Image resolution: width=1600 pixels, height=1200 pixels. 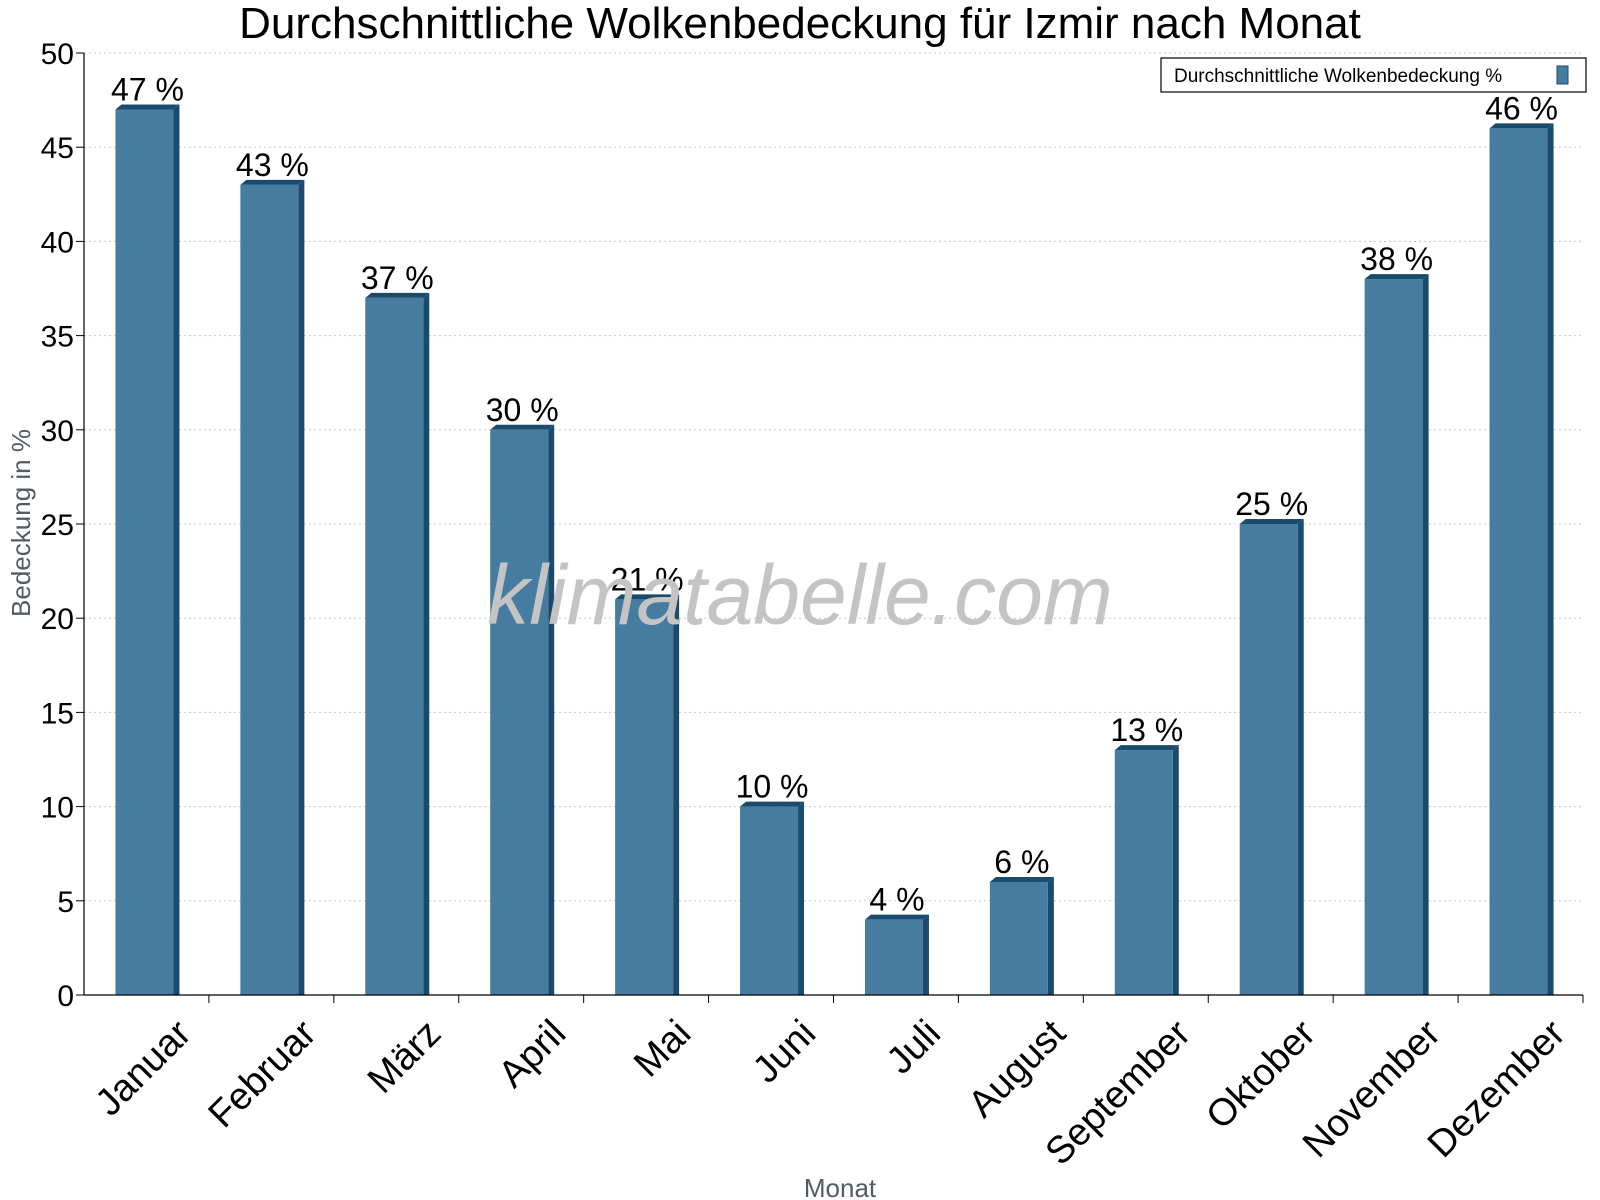 What do you see at coordinates (772, 787) in the screenshot?
I see `data-label: 10 %` at bounding box center [772, 787].